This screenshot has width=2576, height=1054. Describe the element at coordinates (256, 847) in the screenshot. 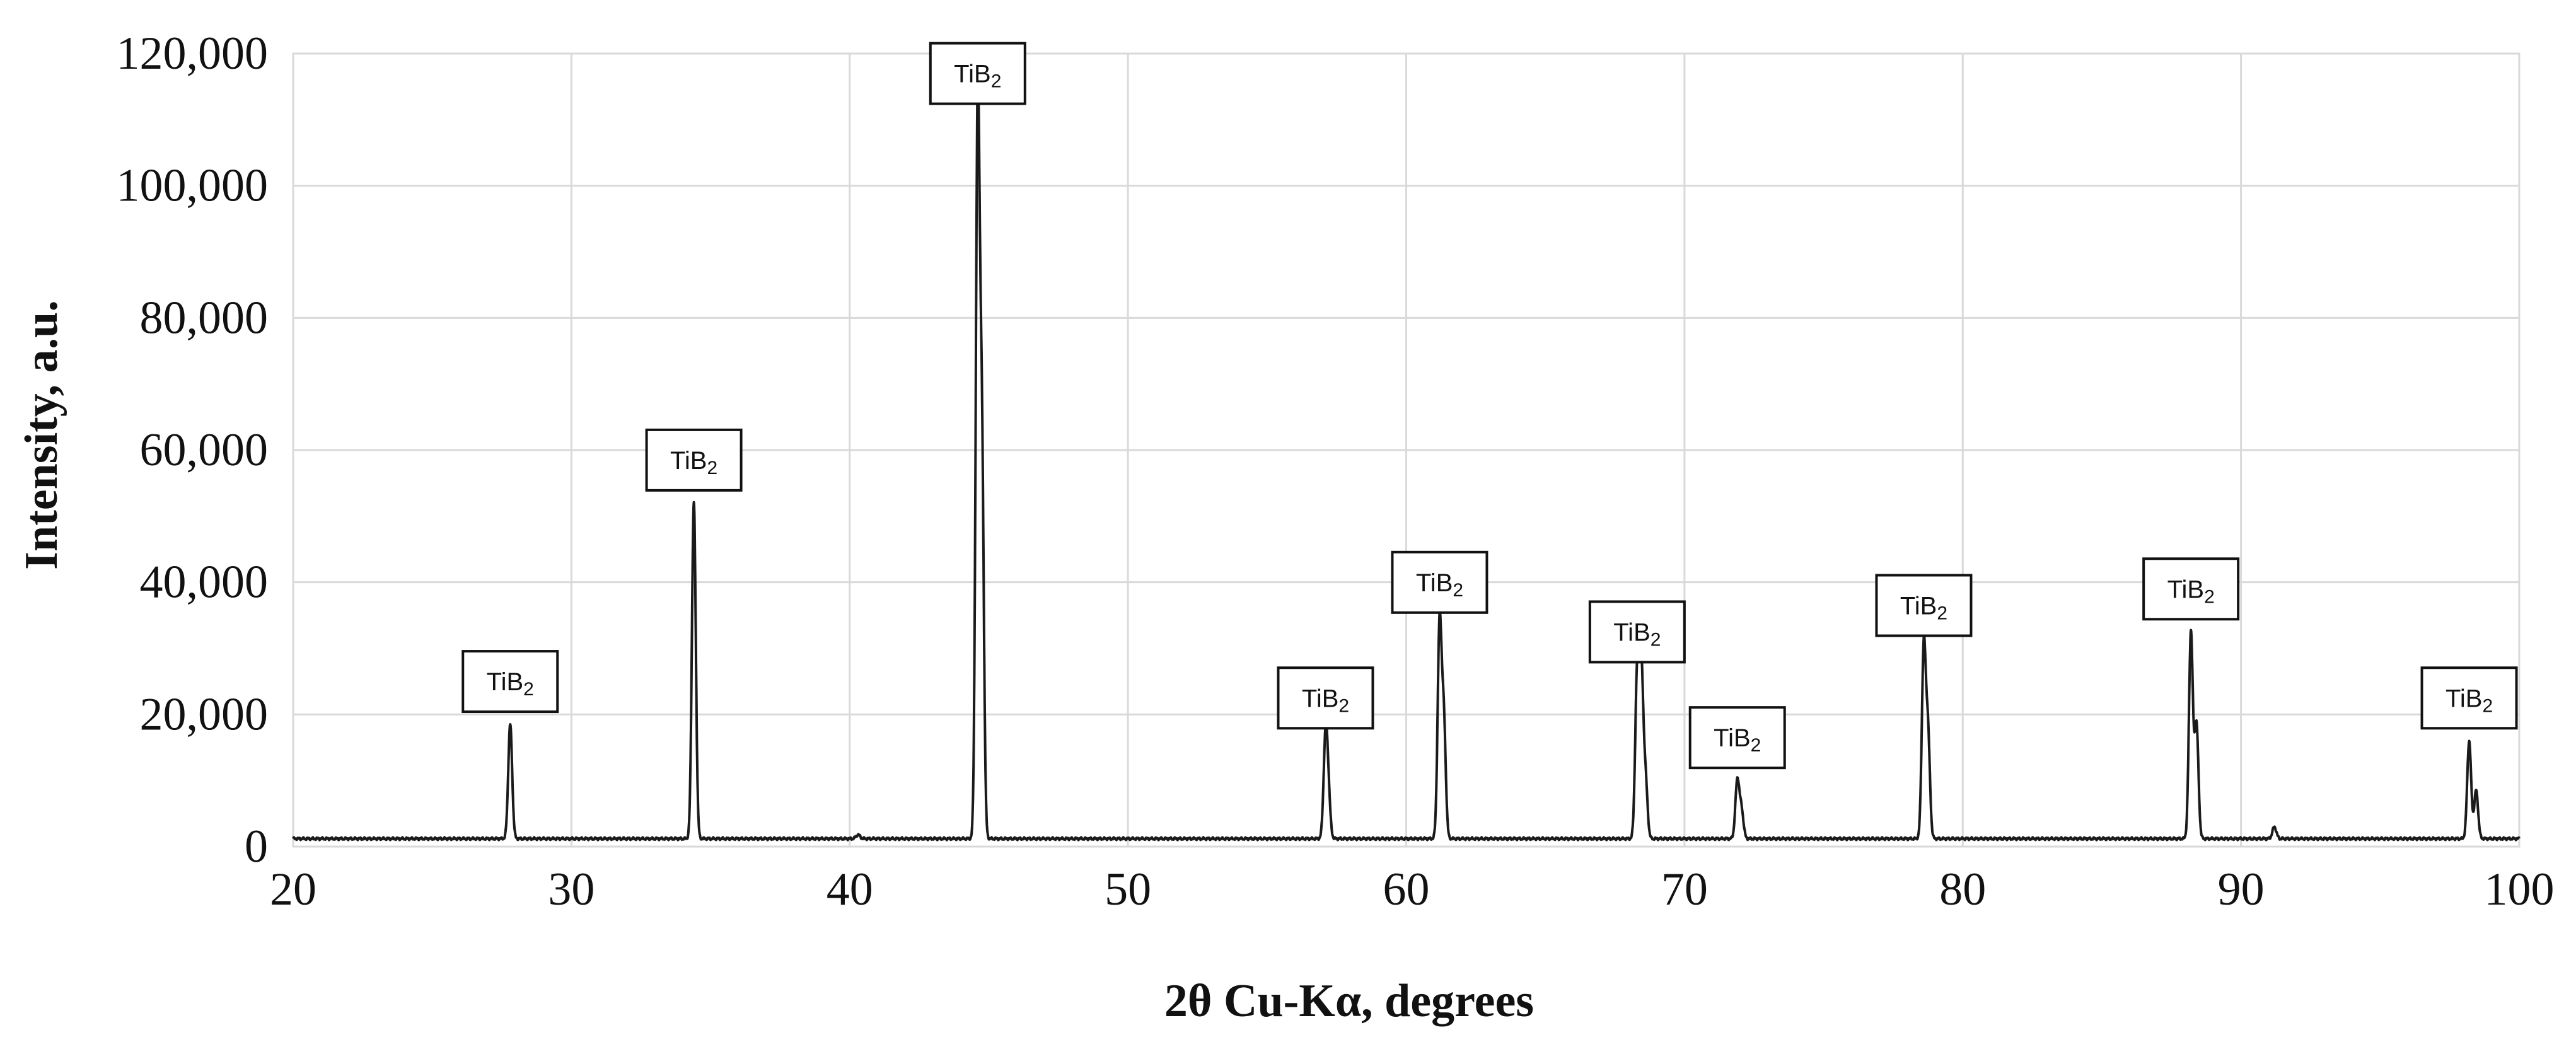

I see `y-tick-label: 0` at that location.